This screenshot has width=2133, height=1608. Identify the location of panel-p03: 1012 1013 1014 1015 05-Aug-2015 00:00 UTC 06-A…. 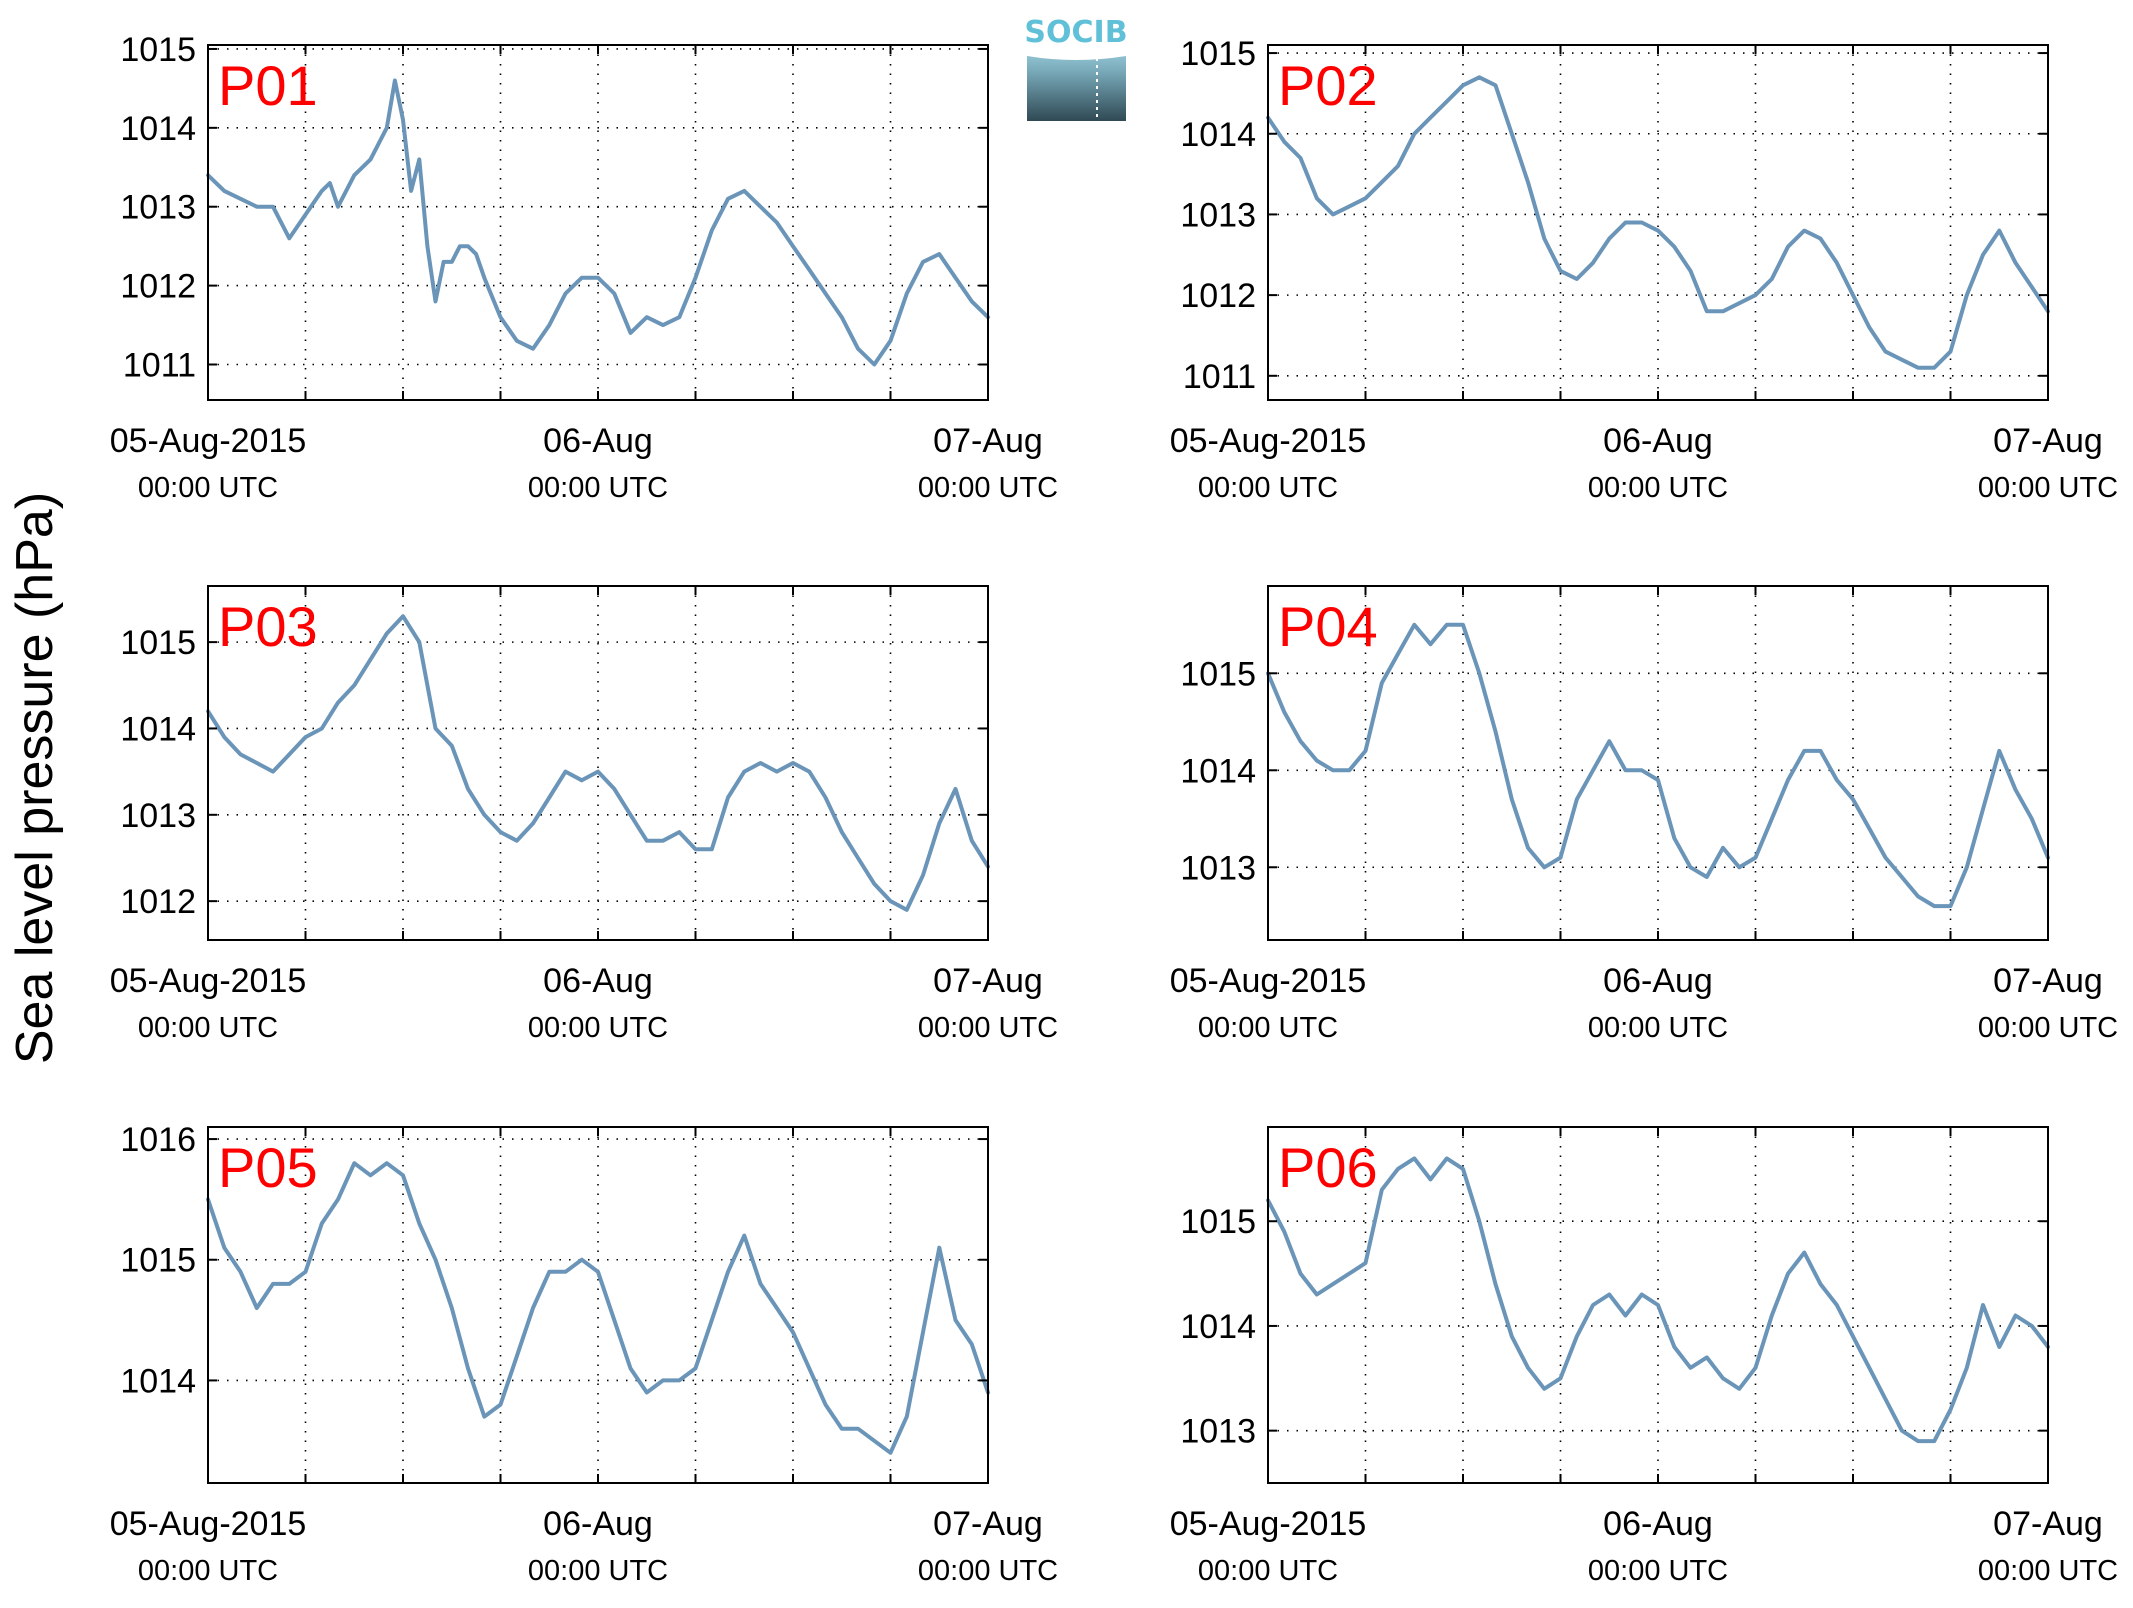
(584, 814).